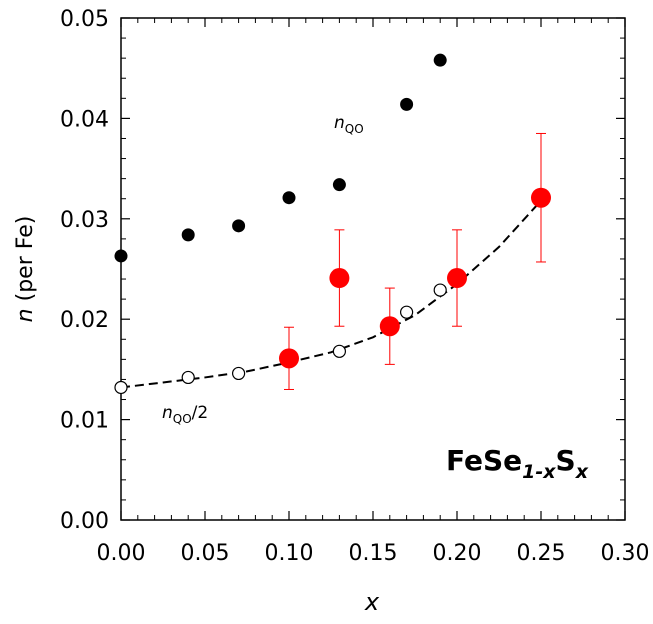 The image size is (653, 624). What do you see at coordinates (289, 553) in the screenshot?
I see `x-tick-label: 0.10` at bounding box center [289, 553].